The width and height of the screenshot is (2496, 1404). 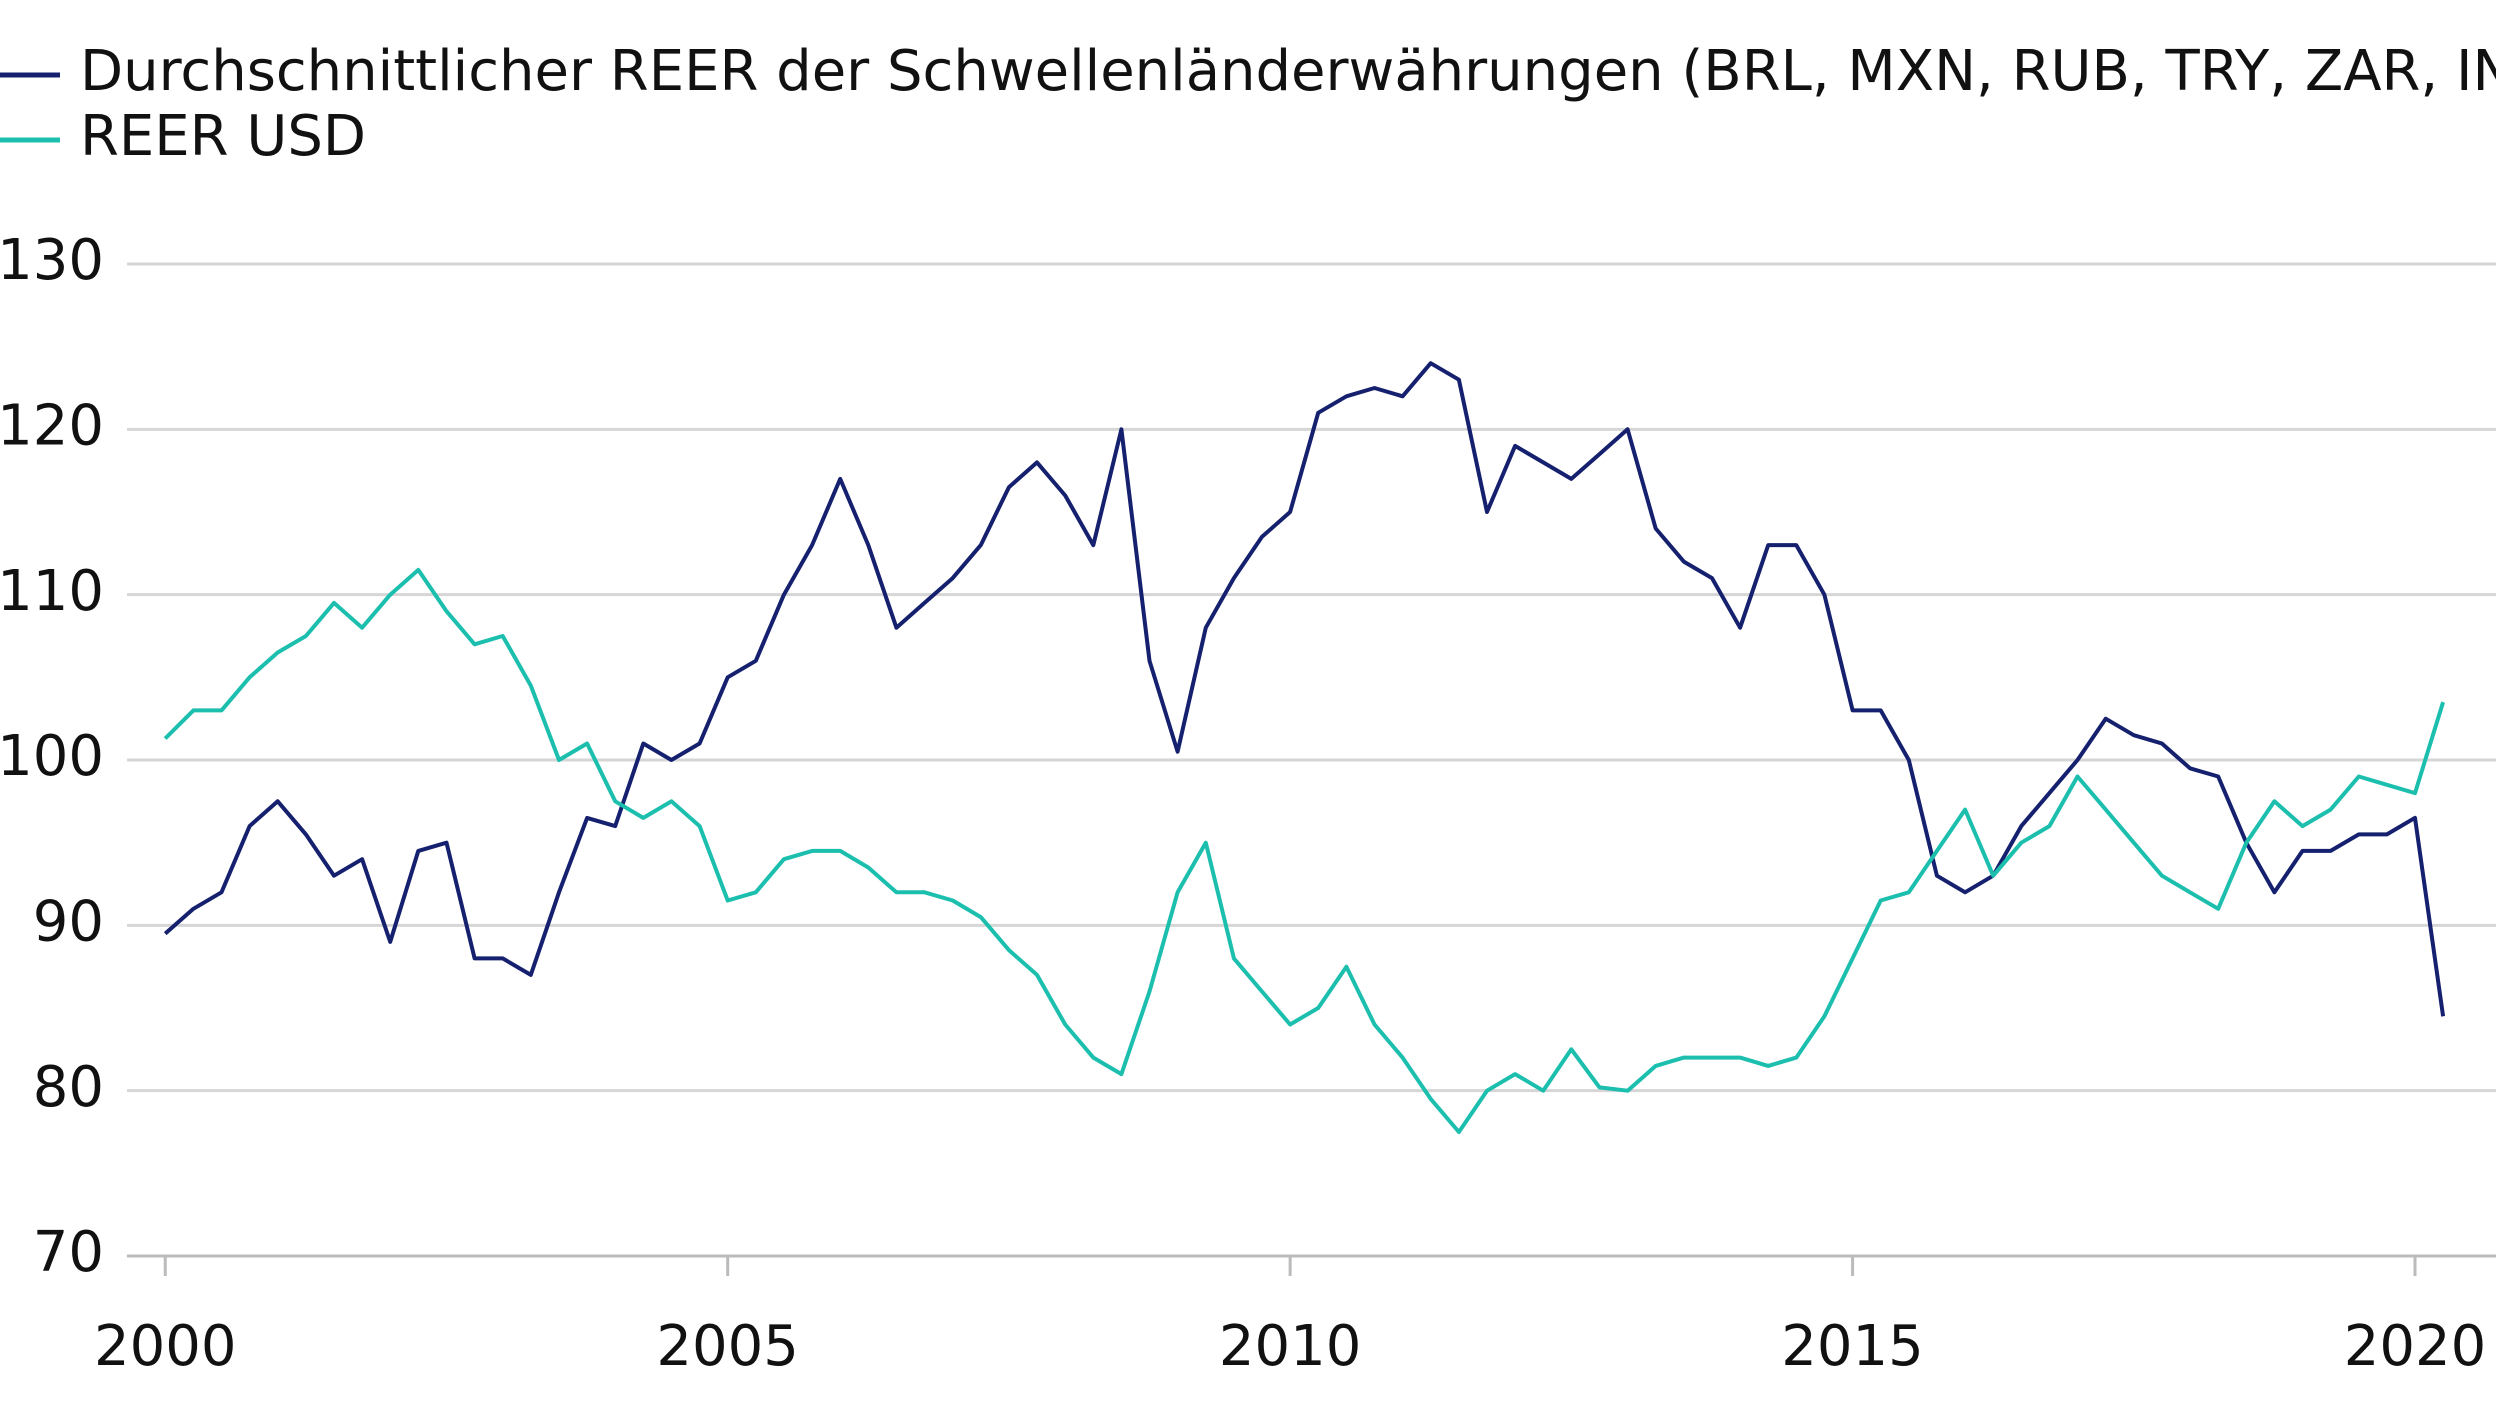 I want to click on y-tick-label: 80, so click(x=68, y=1087).